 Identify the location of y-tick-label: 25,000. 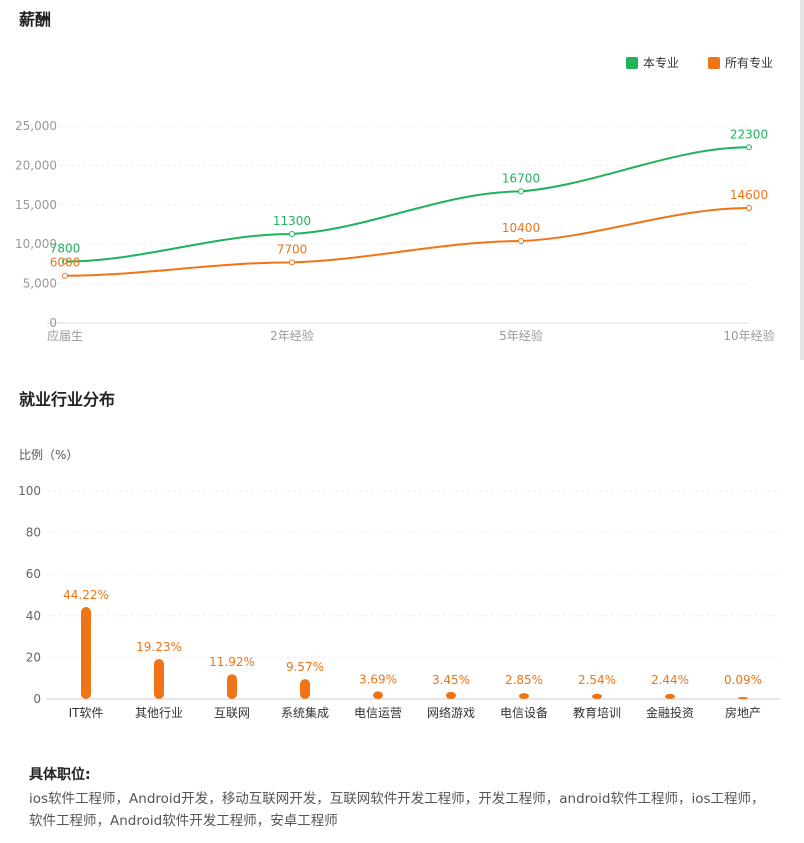
(36, 126).